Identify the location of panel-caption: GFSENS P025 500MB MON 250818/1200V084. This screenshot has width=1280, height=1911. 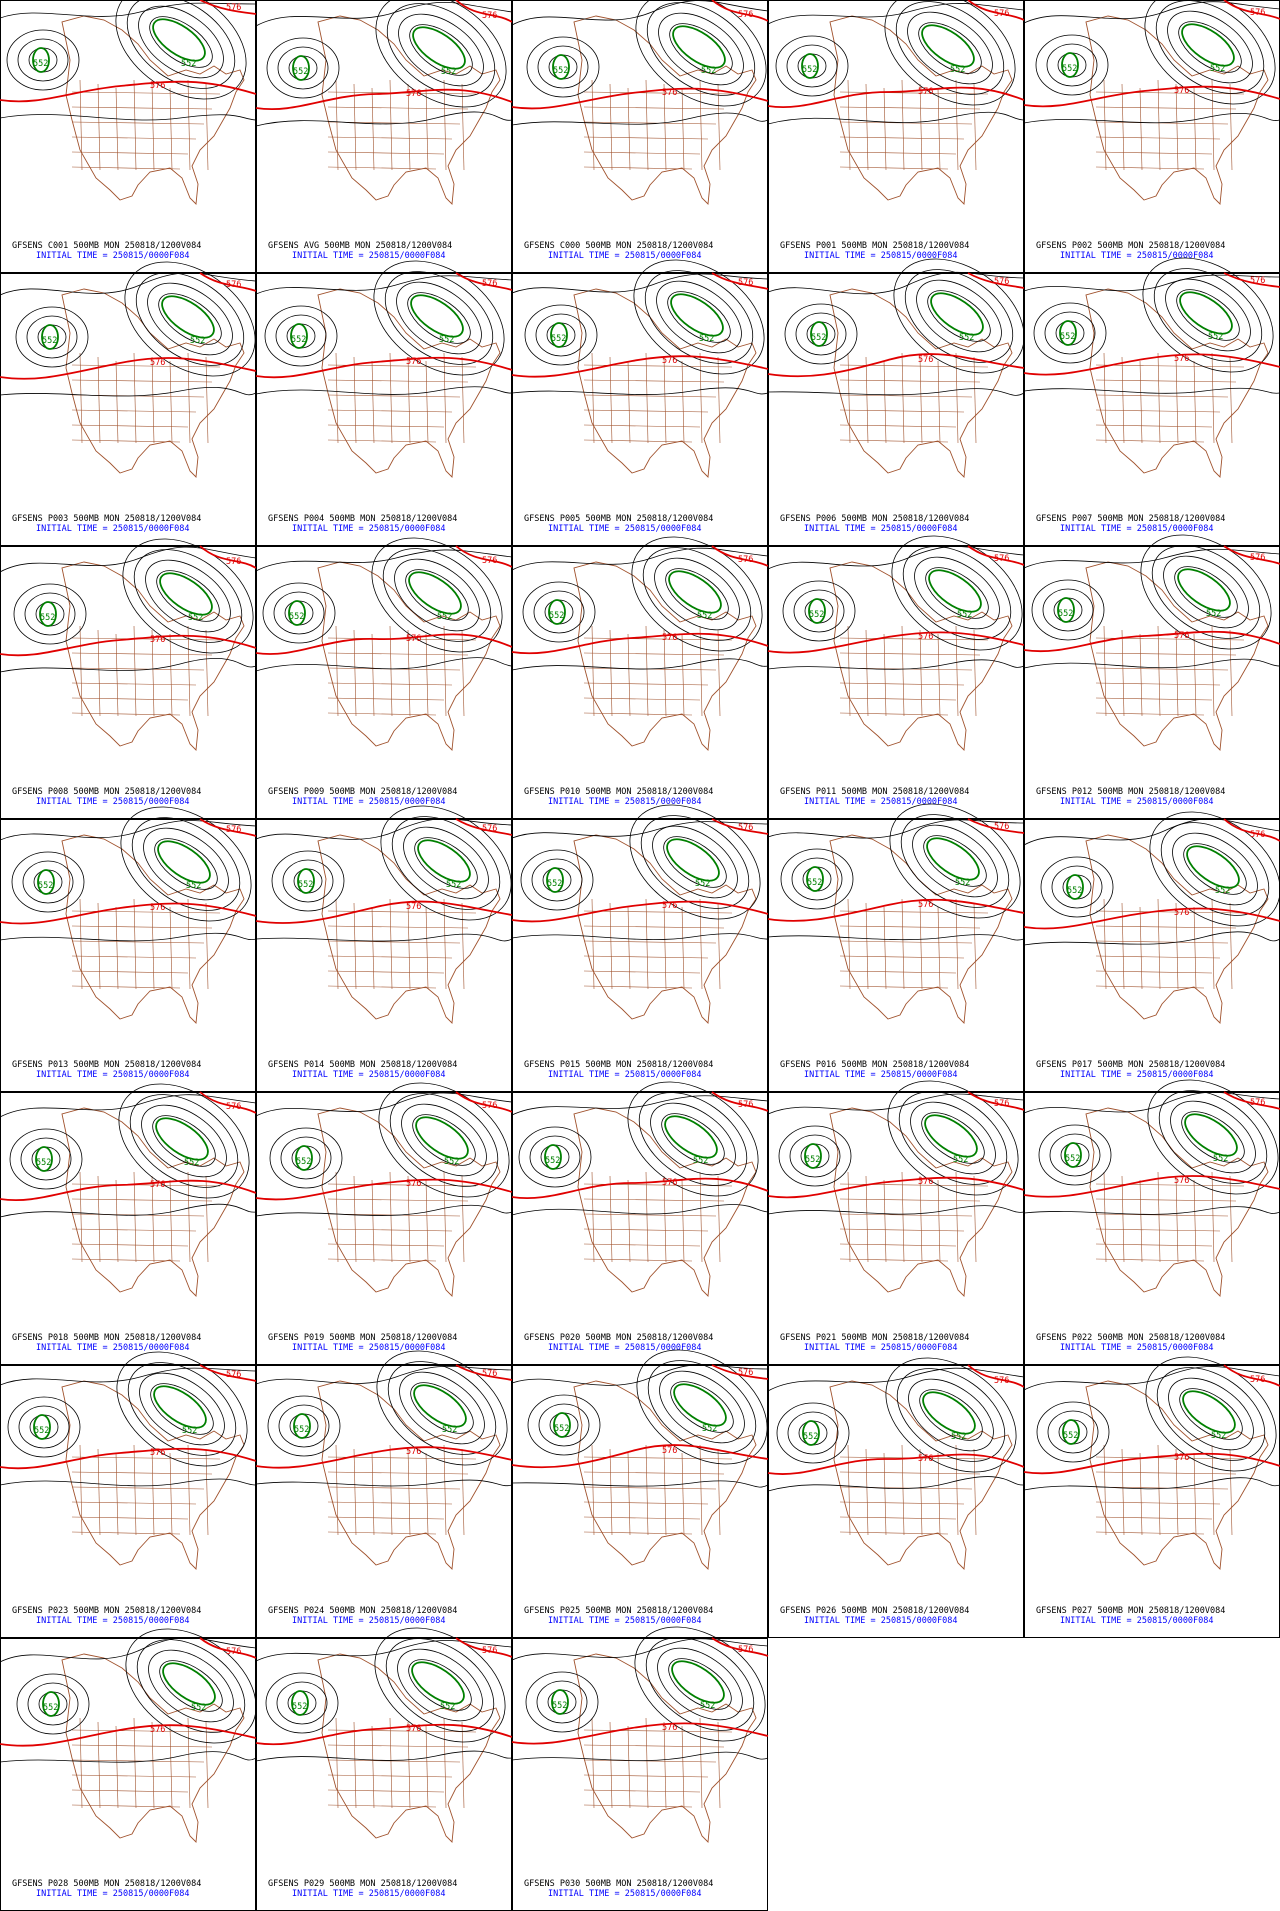
(618, 1611).